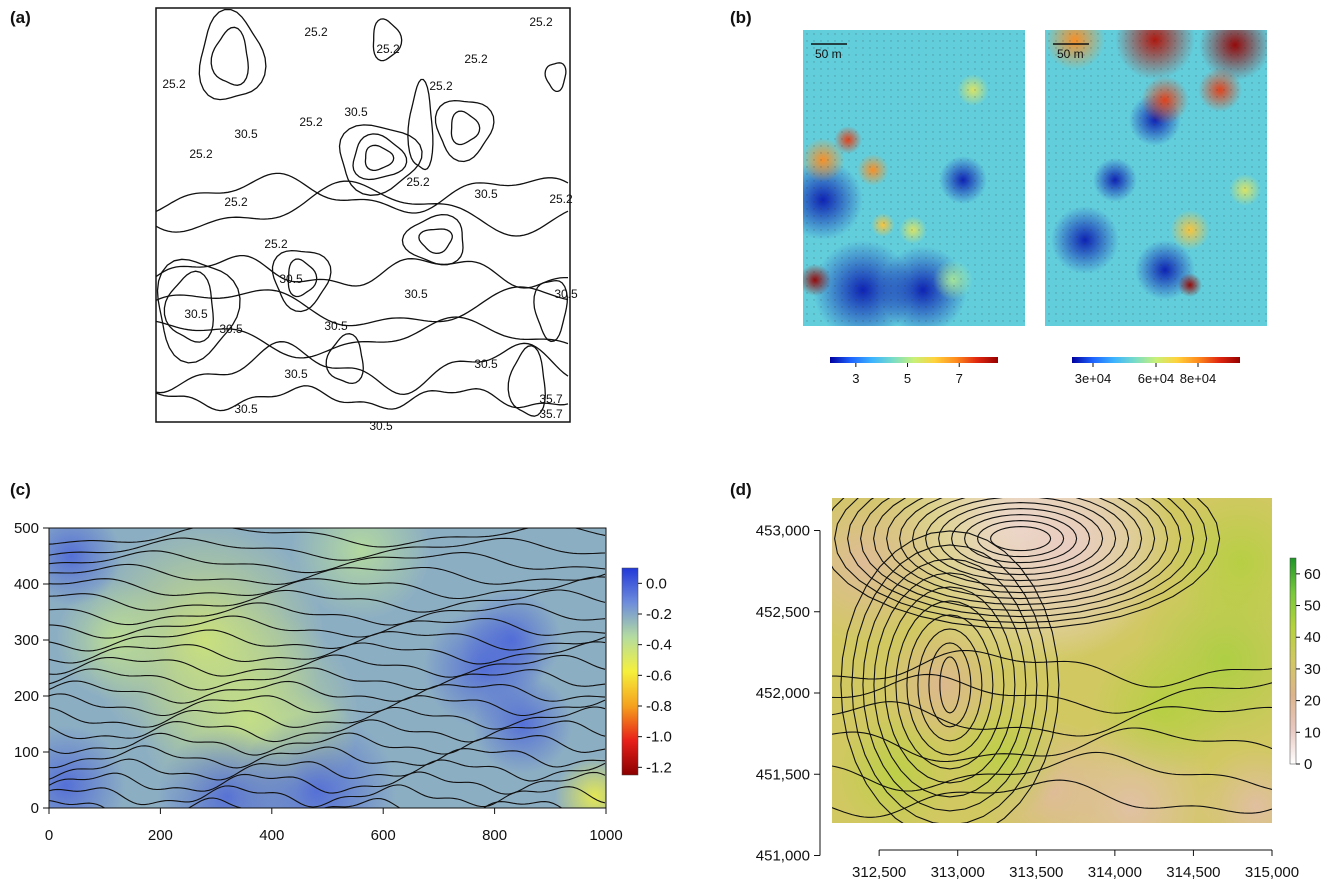 The image size is (1343, 888). Describe the element at coordinates (20, 489) in the screenshot. I see `panel-label-c: (c)` at that location.